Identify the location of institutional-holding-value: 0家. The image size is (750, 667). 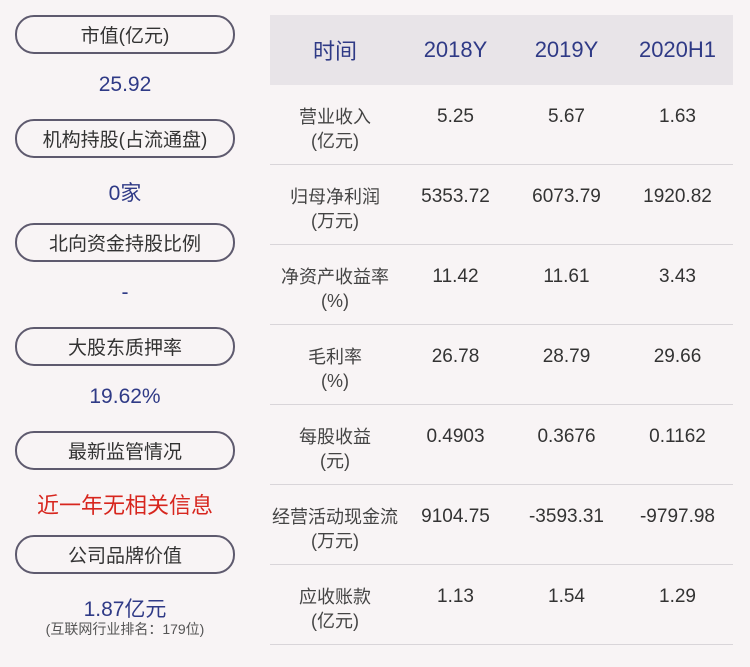
(125, 193).